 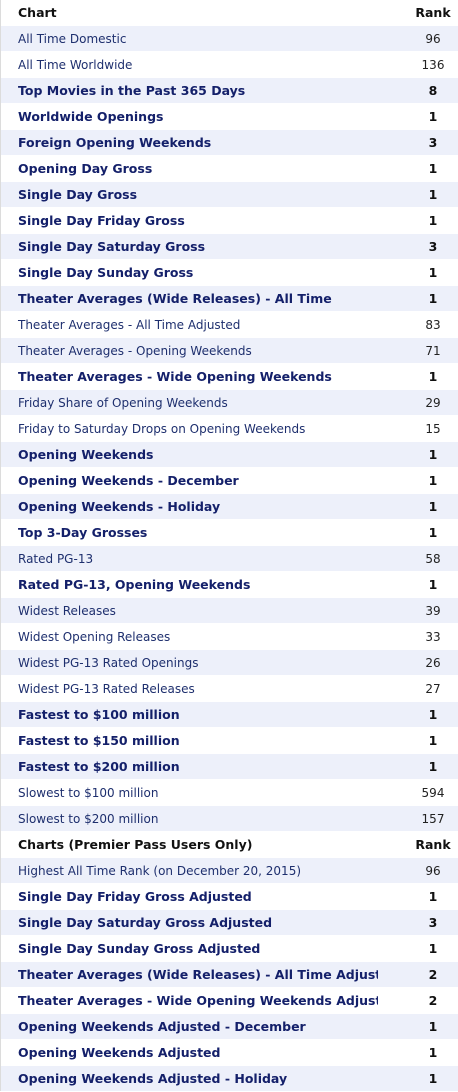 I want to click on table-row: Opening Weekends - December 1, so click(x=229, y=481).